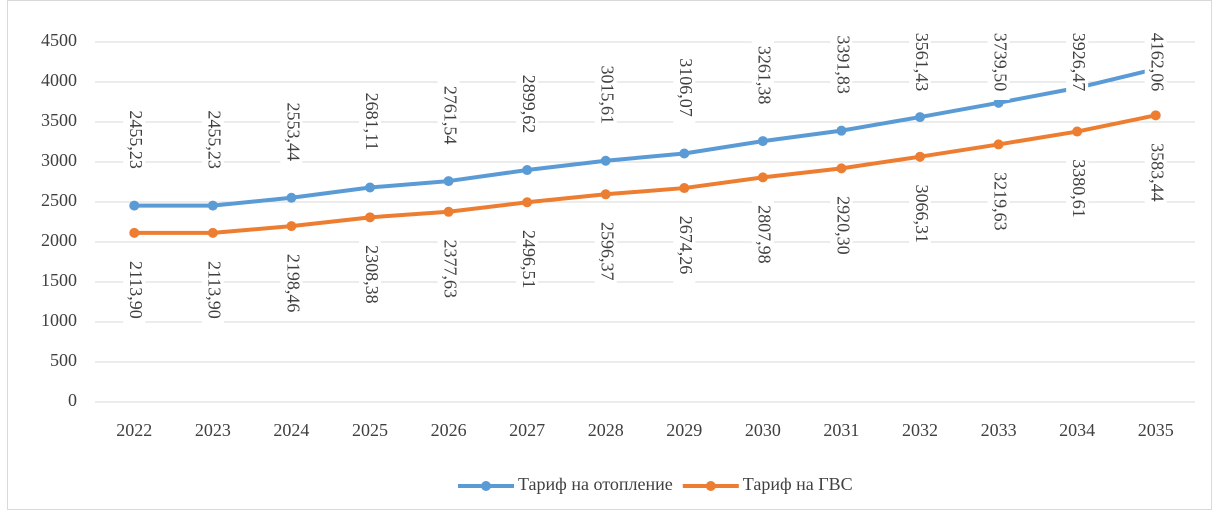 The image size is (1219, 516). I want to click on data-label: 2377,63, so click(450, 269).